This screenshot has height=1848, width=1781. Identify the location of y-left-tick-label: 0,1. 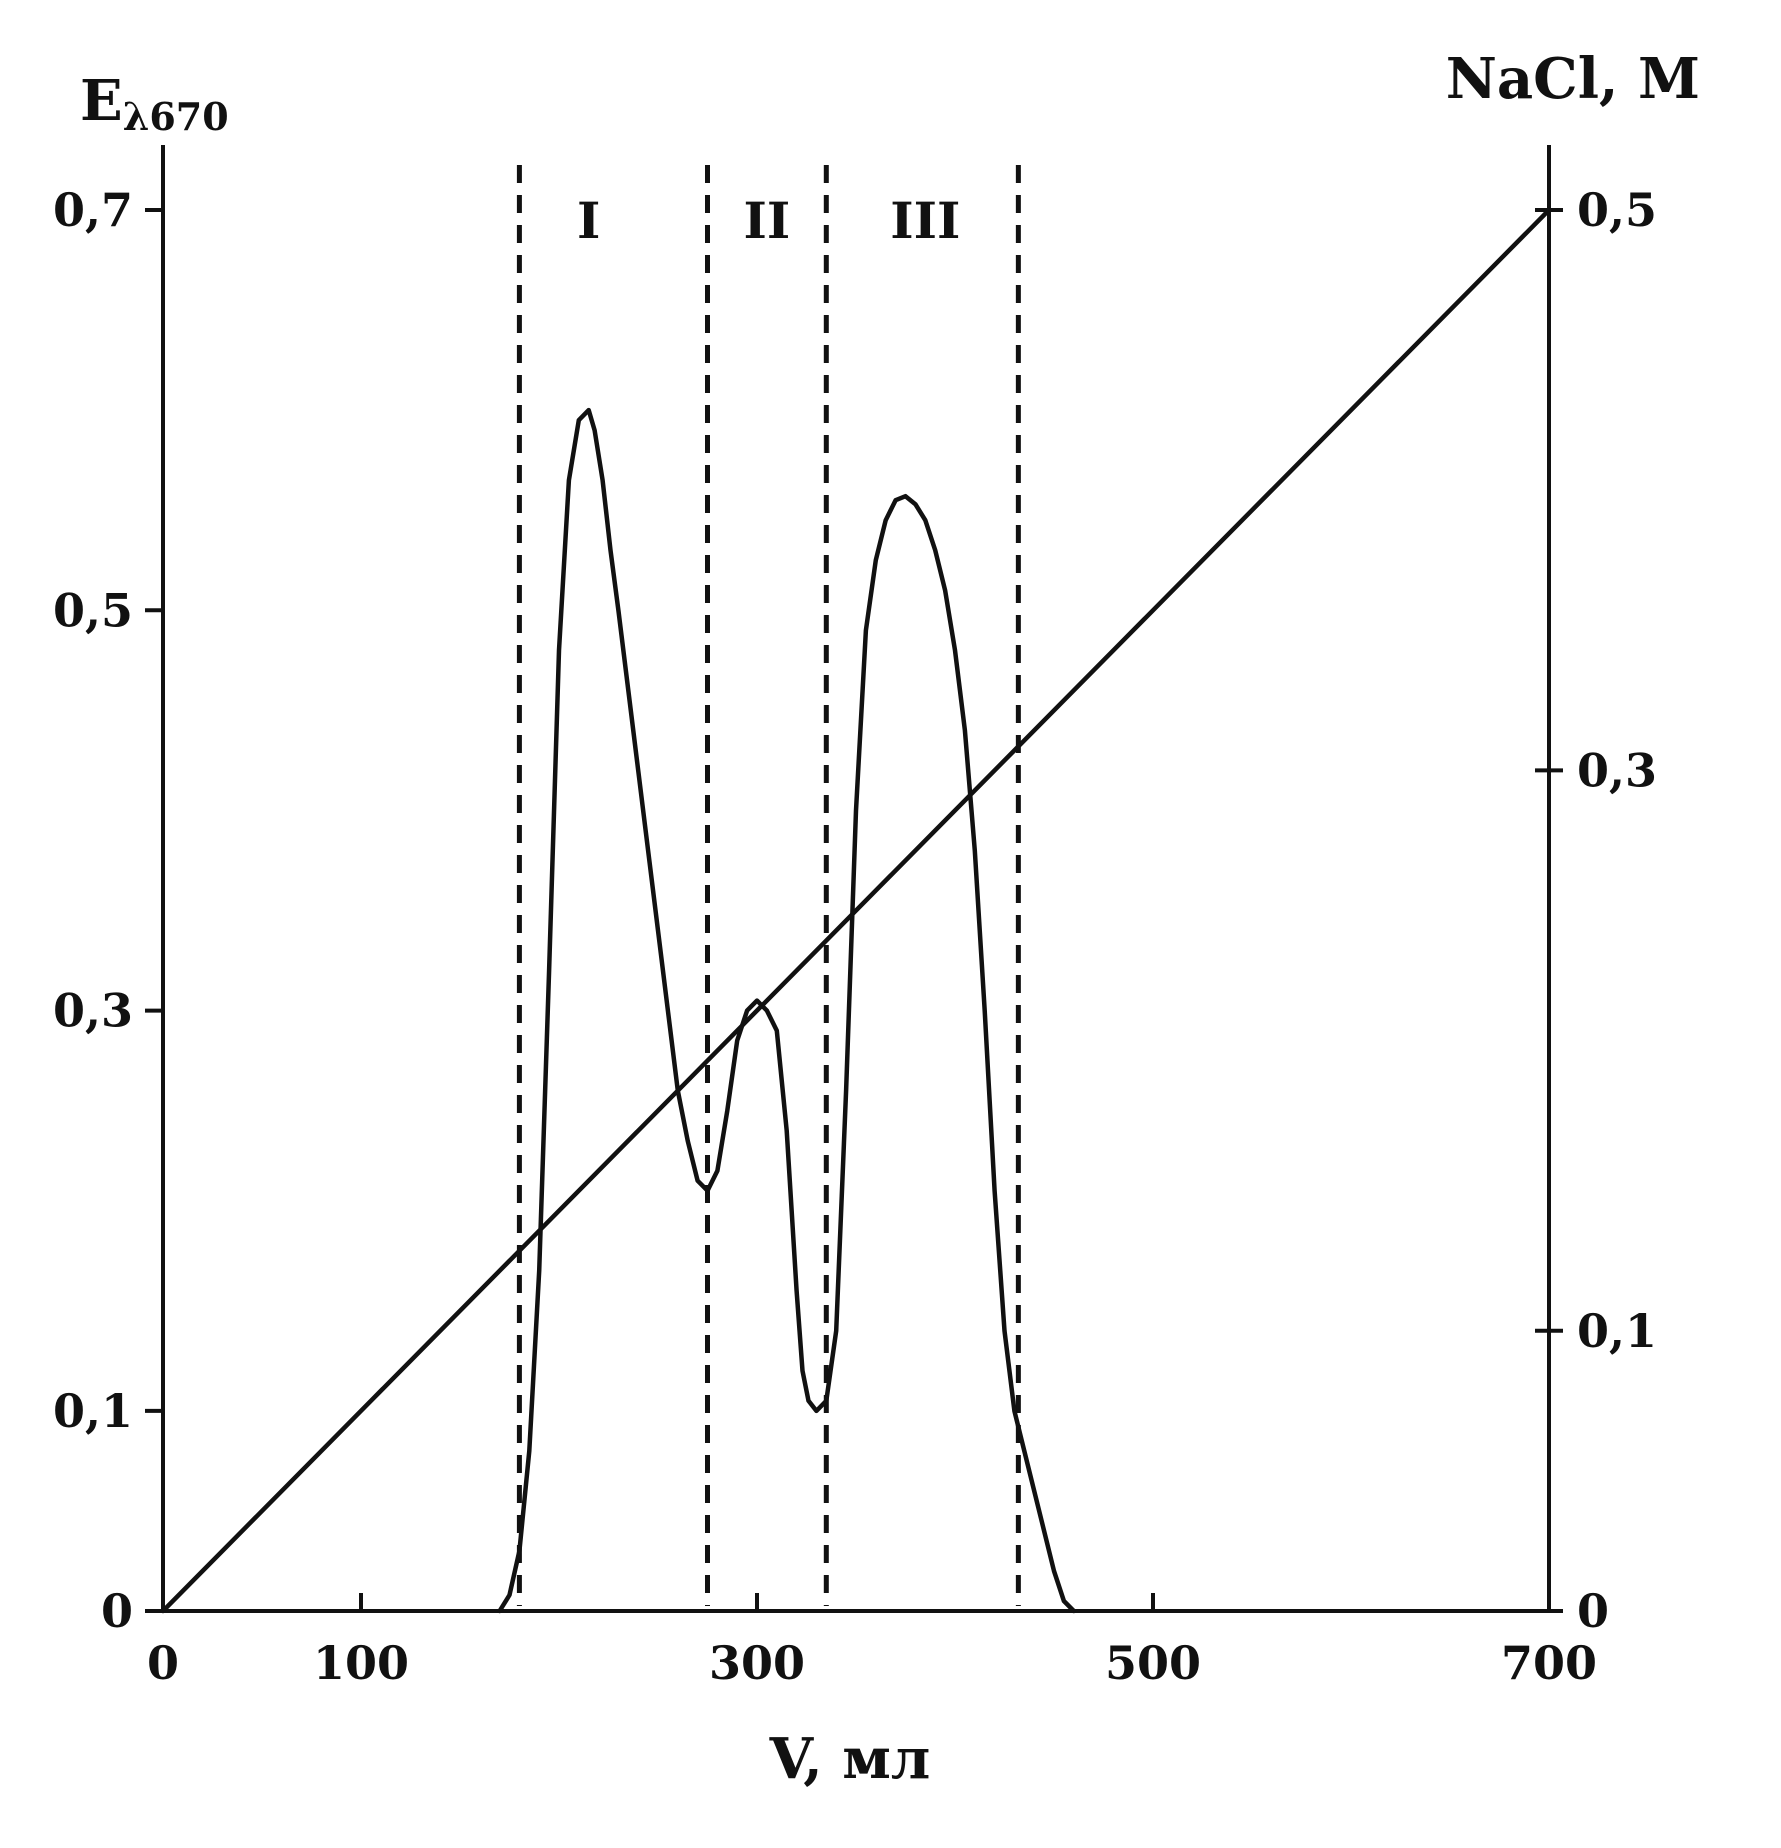
(93, 1411).